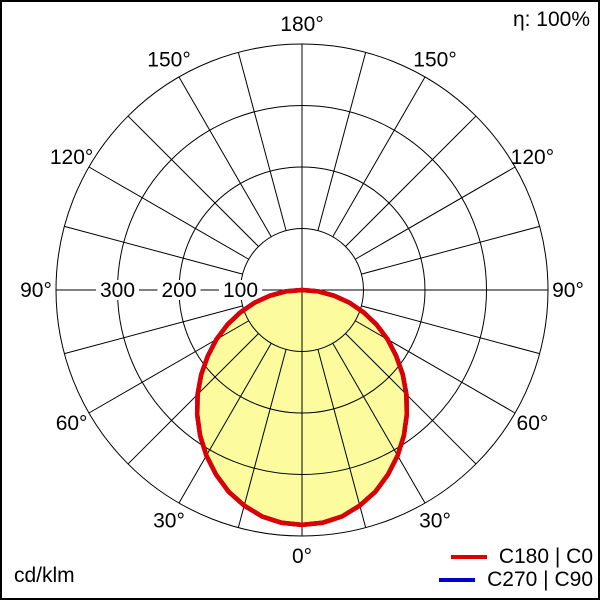 The image size is (600, 600). I want to click on curve-c180-c0, so click(302, 407).